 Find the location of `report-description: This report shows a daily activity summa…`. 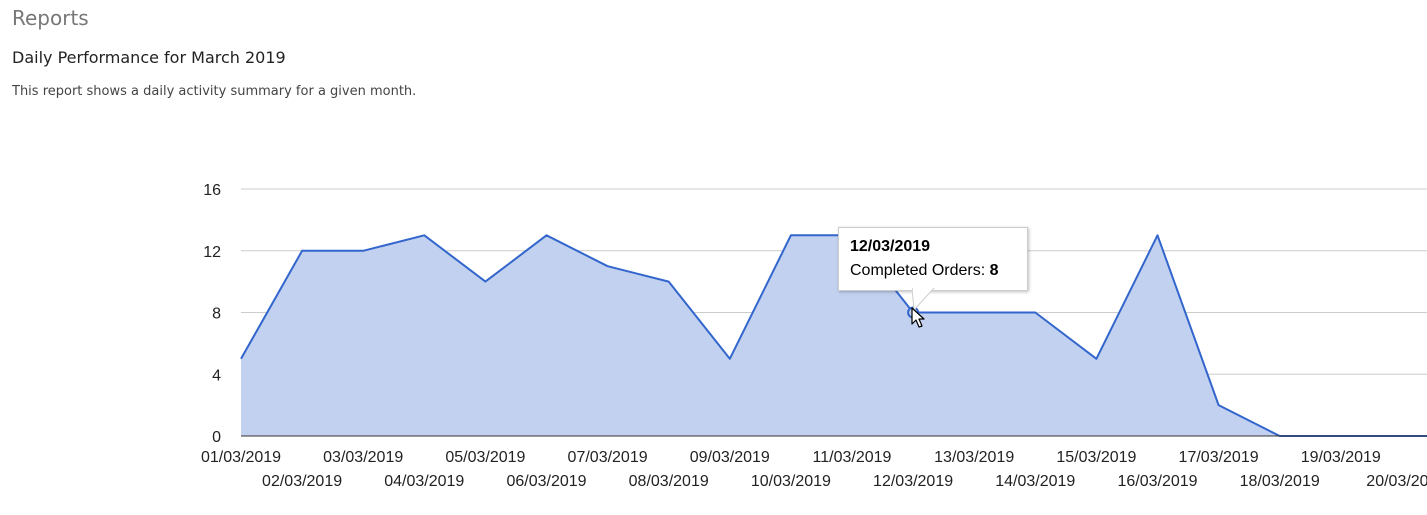

report-description: This report shows a daily activity summa… is located at coordinates (214, 91).